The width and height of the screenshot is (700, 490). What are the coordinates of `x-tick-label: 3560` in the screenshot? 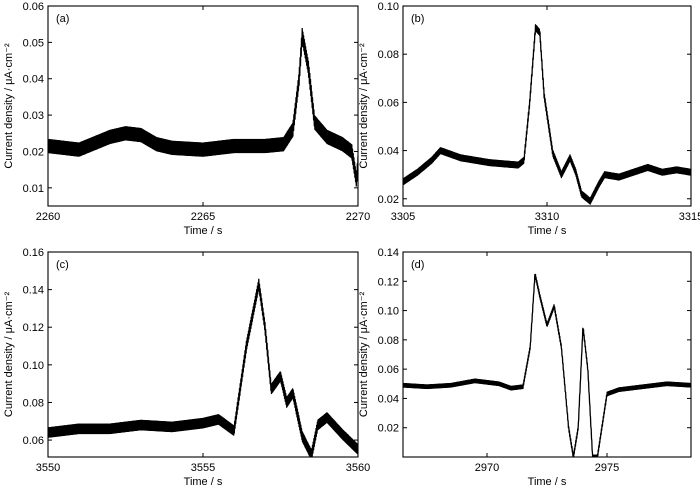 It's located at (358, 468).